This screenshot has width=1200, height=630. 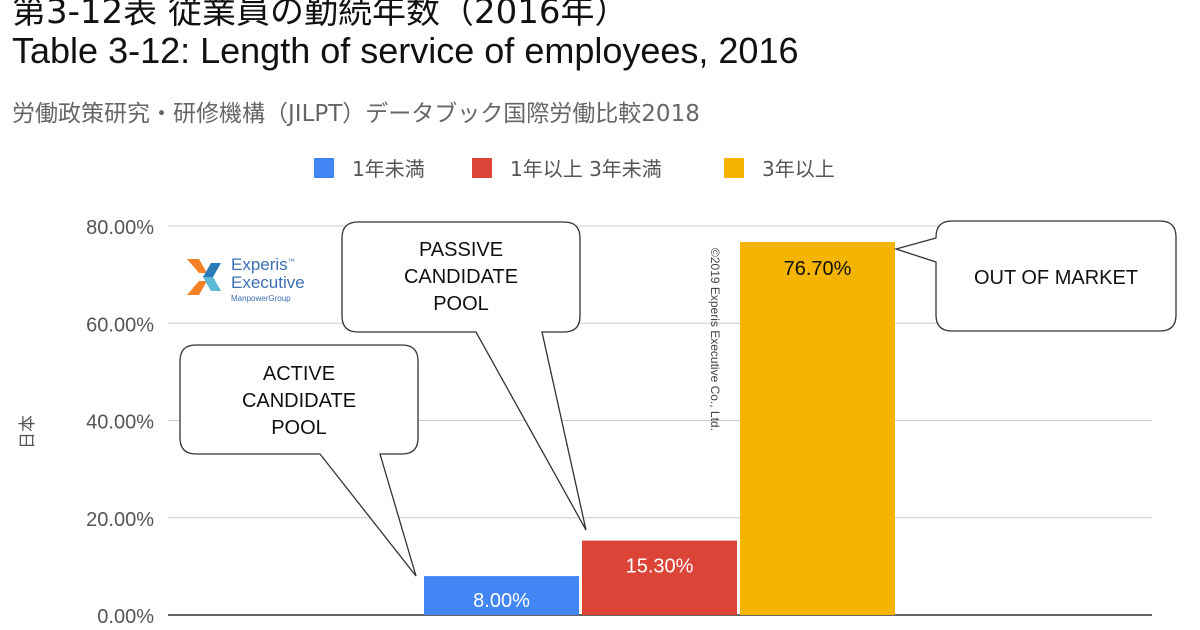 I want to click on experis-logo-icon, so click(x=204, y=277).